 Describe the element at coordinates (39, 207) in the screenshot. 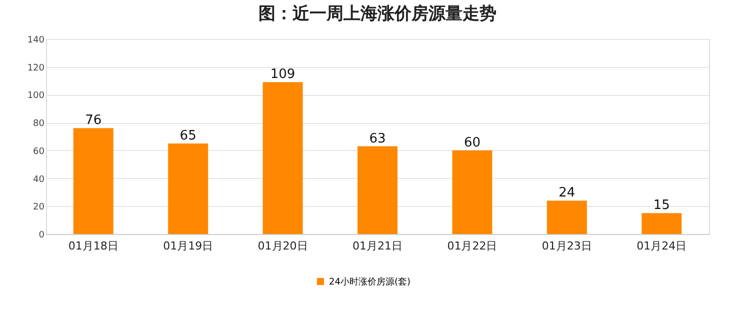

I see `y-tick-label: 20` at that location.